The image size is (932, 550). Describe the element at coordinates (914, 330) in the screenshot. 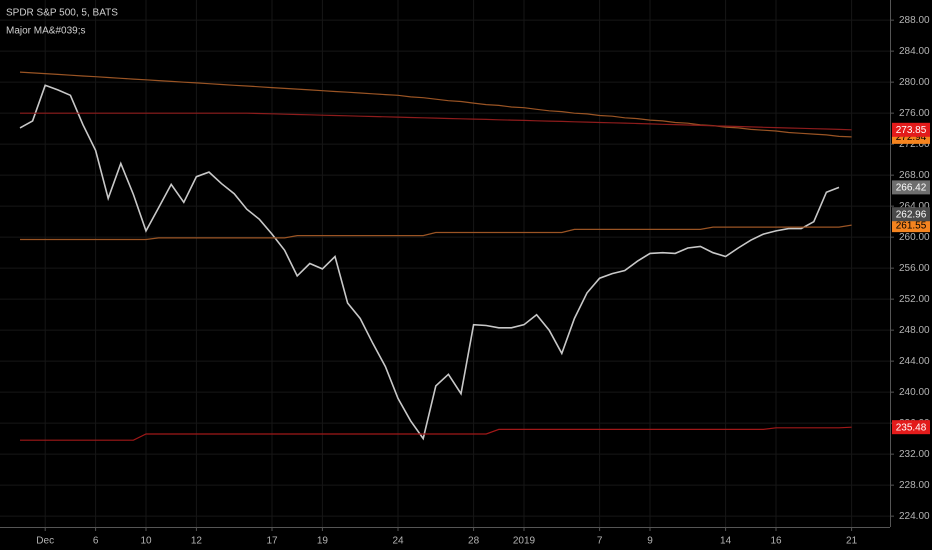

I see `y-tick-label: 248.00` at that location.